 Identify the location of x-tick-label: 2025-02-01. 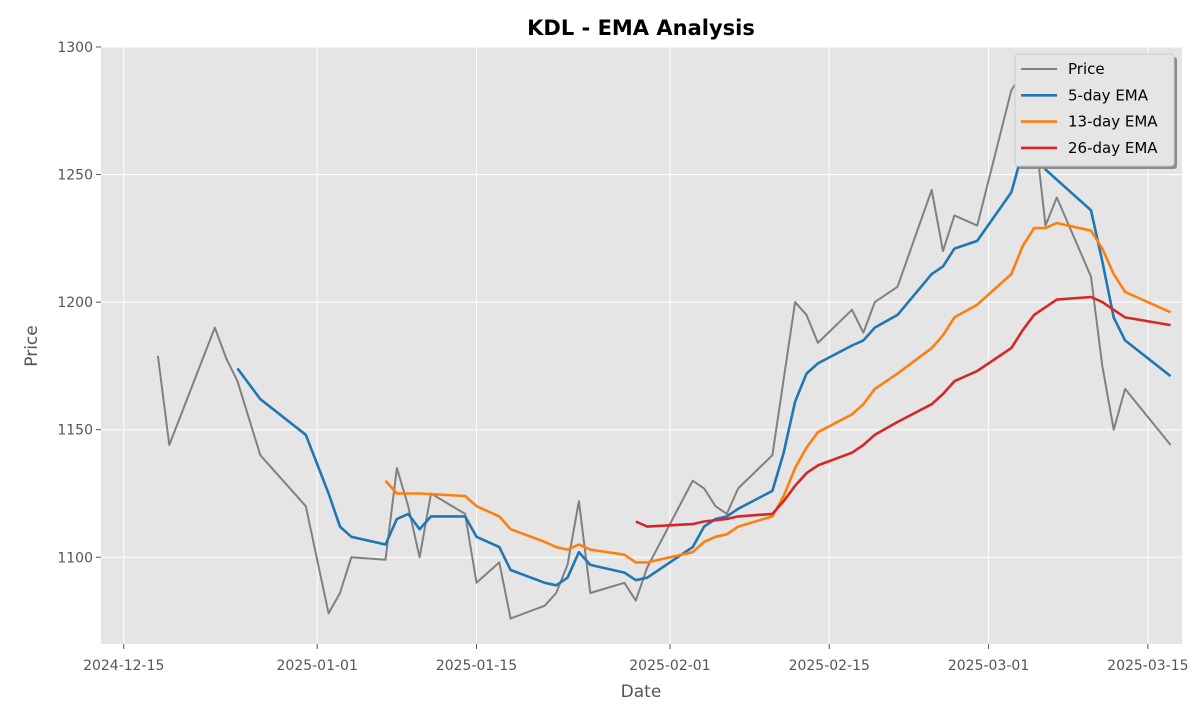
(669, 666).